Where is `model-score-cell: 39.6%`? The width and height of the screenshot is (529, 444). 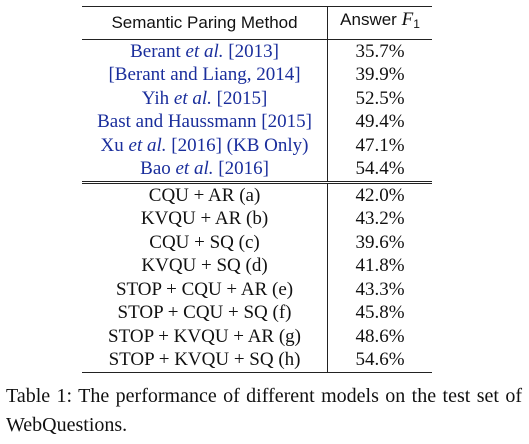 model-score-cell: 39.6% is located at coordinates (380, 242).